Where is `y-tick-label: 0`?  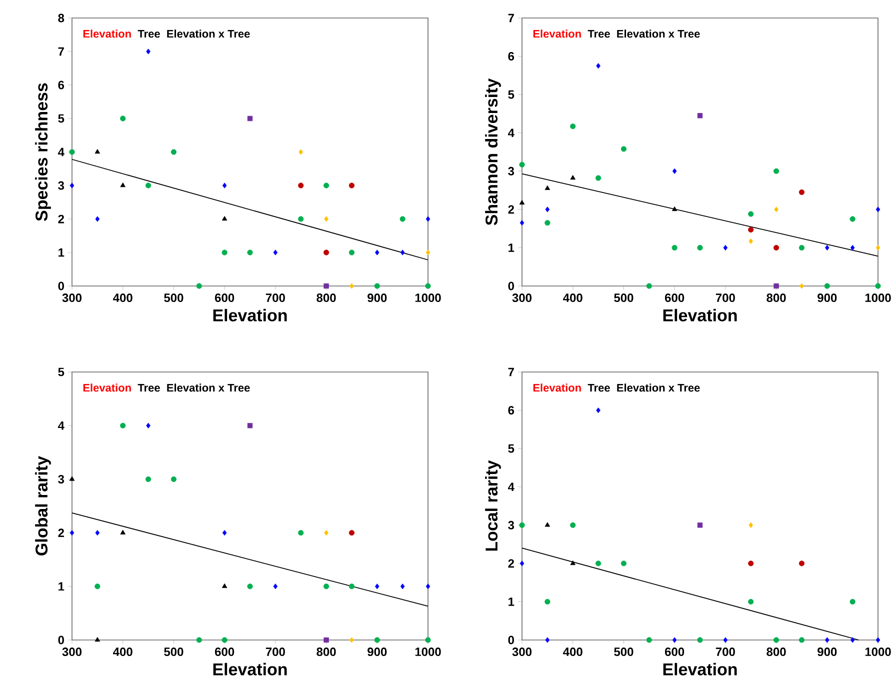 y-tick-label: 0 is located at coordinates (511, 640).